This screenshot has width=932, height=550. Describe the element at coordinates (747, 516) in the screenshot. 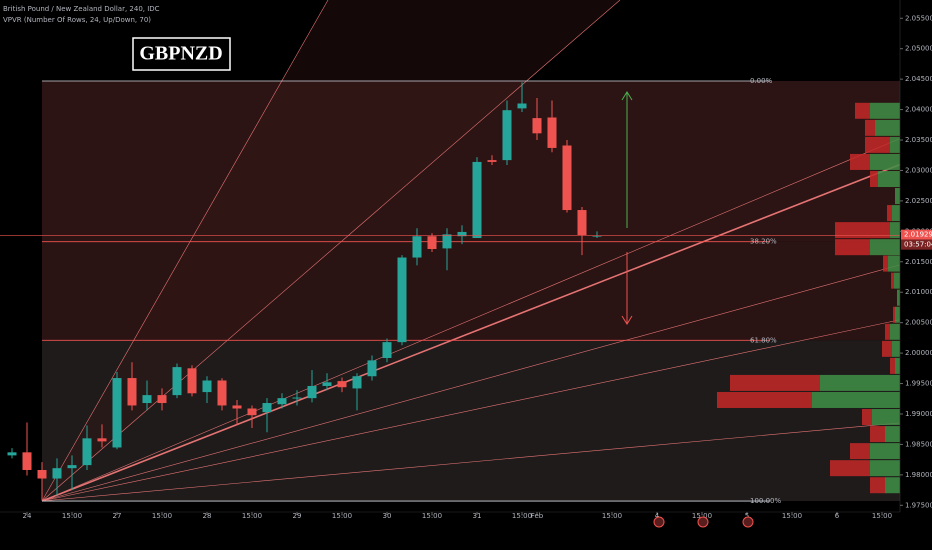

I see `x-tick-label: 5` at that location.